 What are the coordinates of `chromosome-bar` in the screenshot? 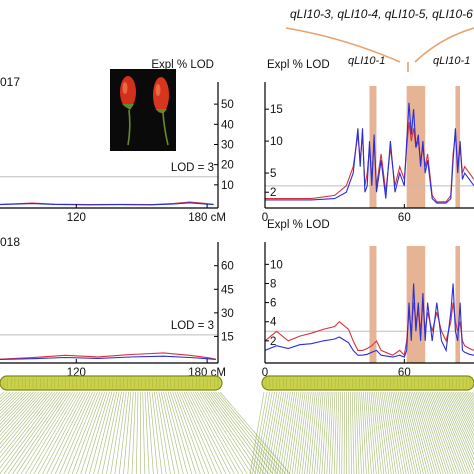 It's located at (367, 383).